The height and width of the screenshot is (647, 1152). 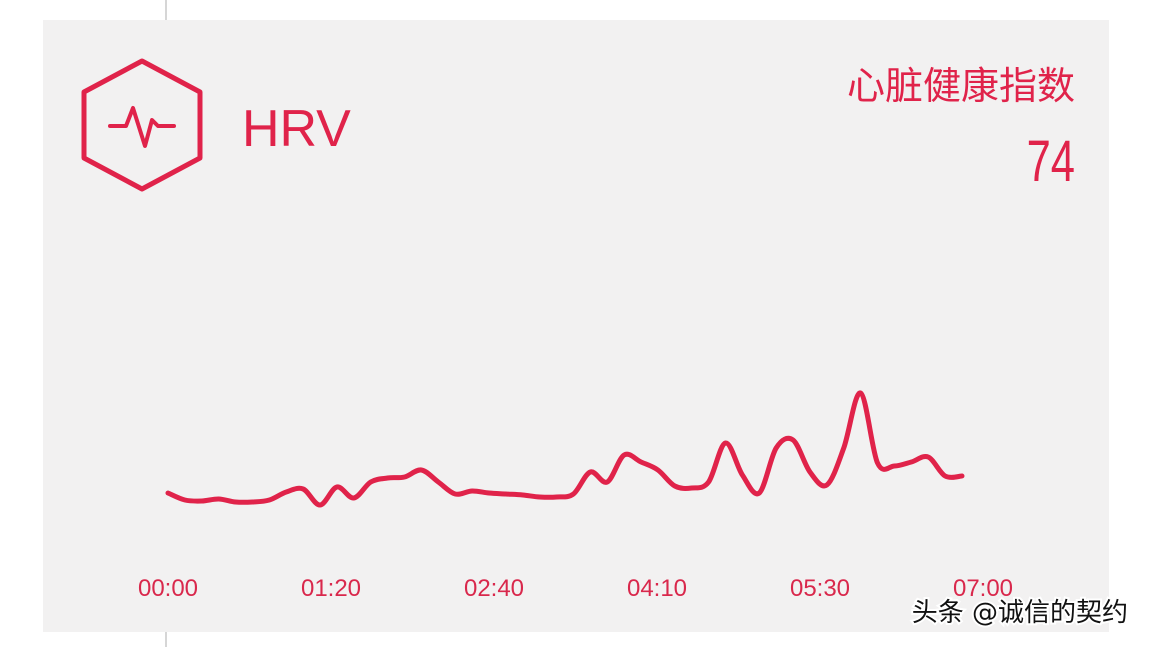 What do you see at coordinates (565, 449) in the screenshot?
I see `hrv-line` at bounding box center [565, 449].